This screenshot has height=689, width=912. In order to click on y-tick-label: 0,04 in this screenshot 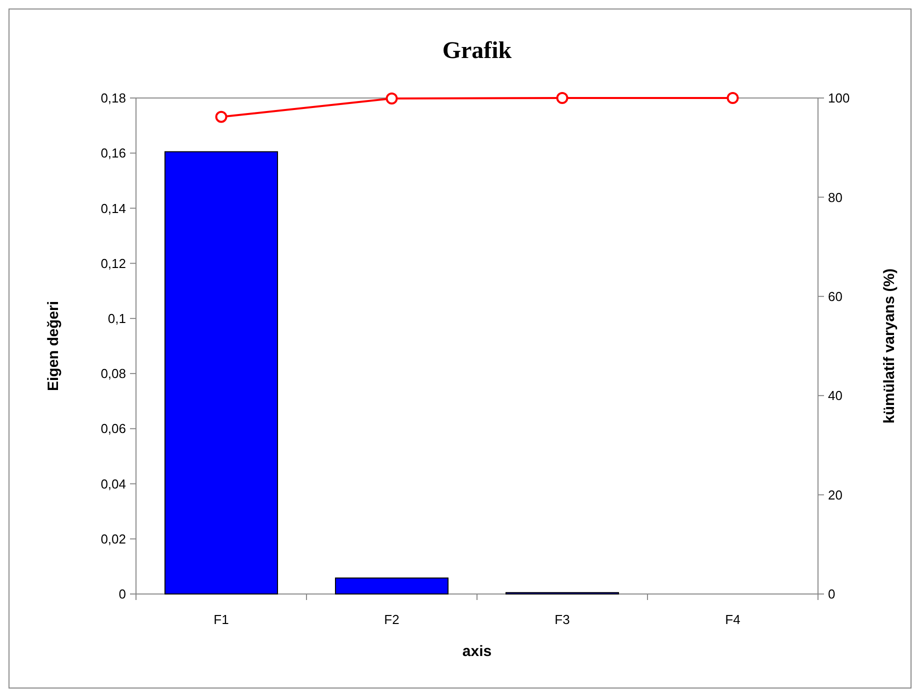, I will do `click(113, 484)`.